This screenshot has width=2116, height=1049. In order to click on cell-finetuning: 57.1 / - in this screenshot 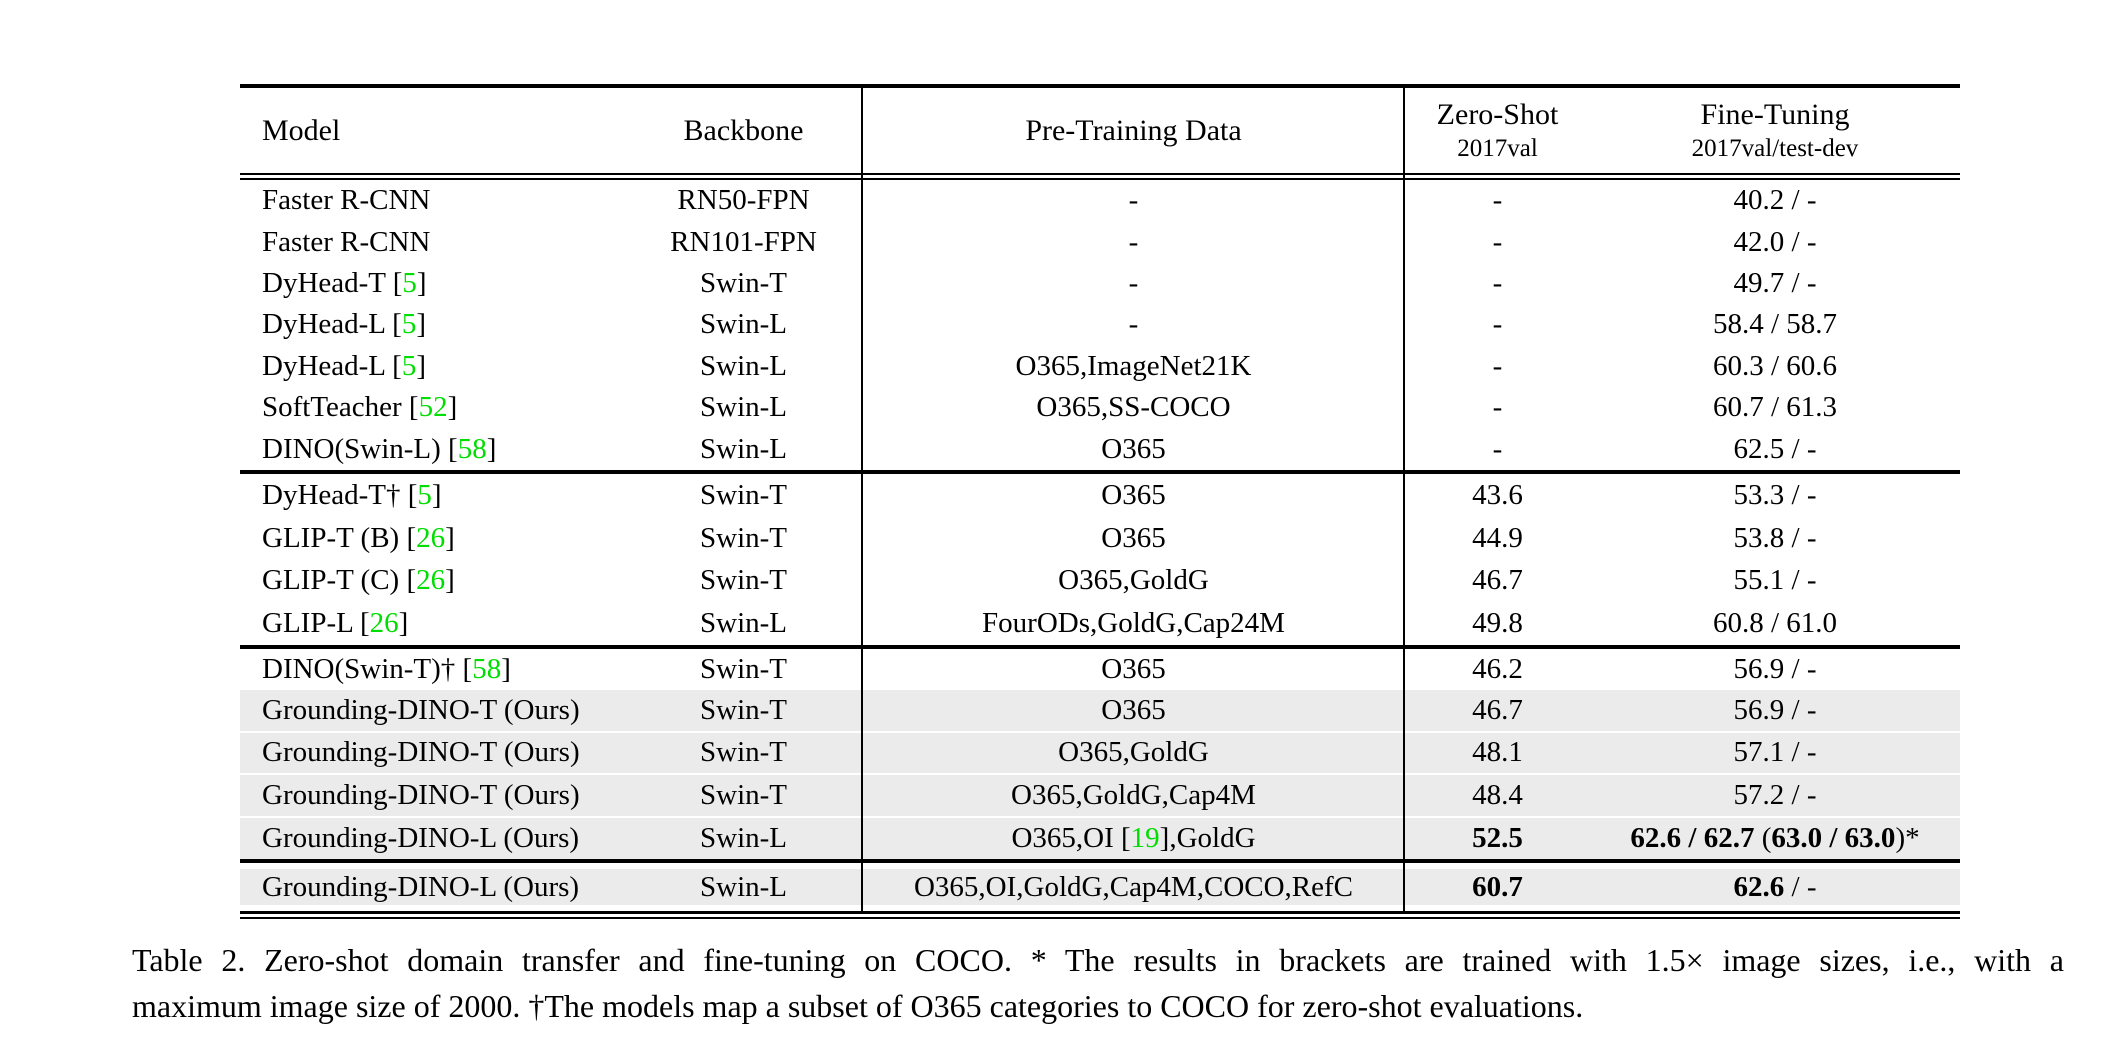, I will do `click(1775, 752)`.